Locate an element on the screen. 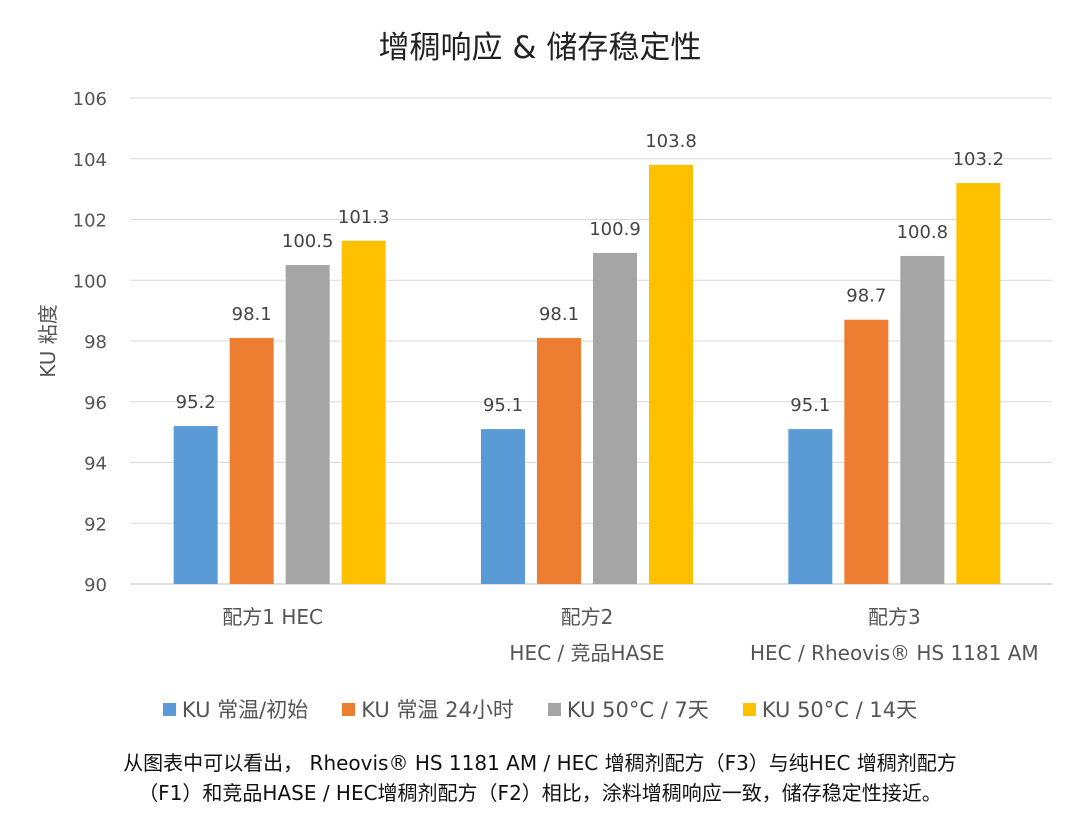 This screenshot has height=816, width=1080. x-category-label: 配方1 HEC is located at coordinates (273, 617).